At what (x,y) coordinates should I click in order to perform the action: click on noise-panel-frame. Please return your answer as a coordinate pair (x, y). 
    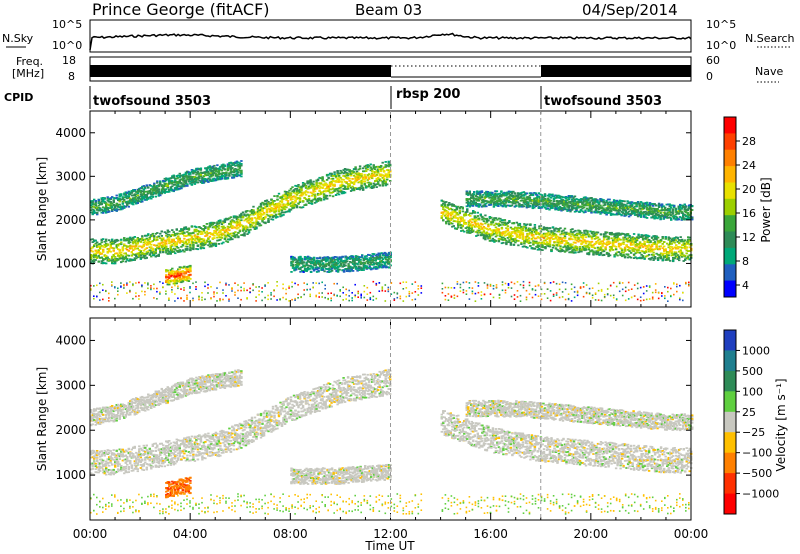
    Looking at the image, I should click on (390, 36).